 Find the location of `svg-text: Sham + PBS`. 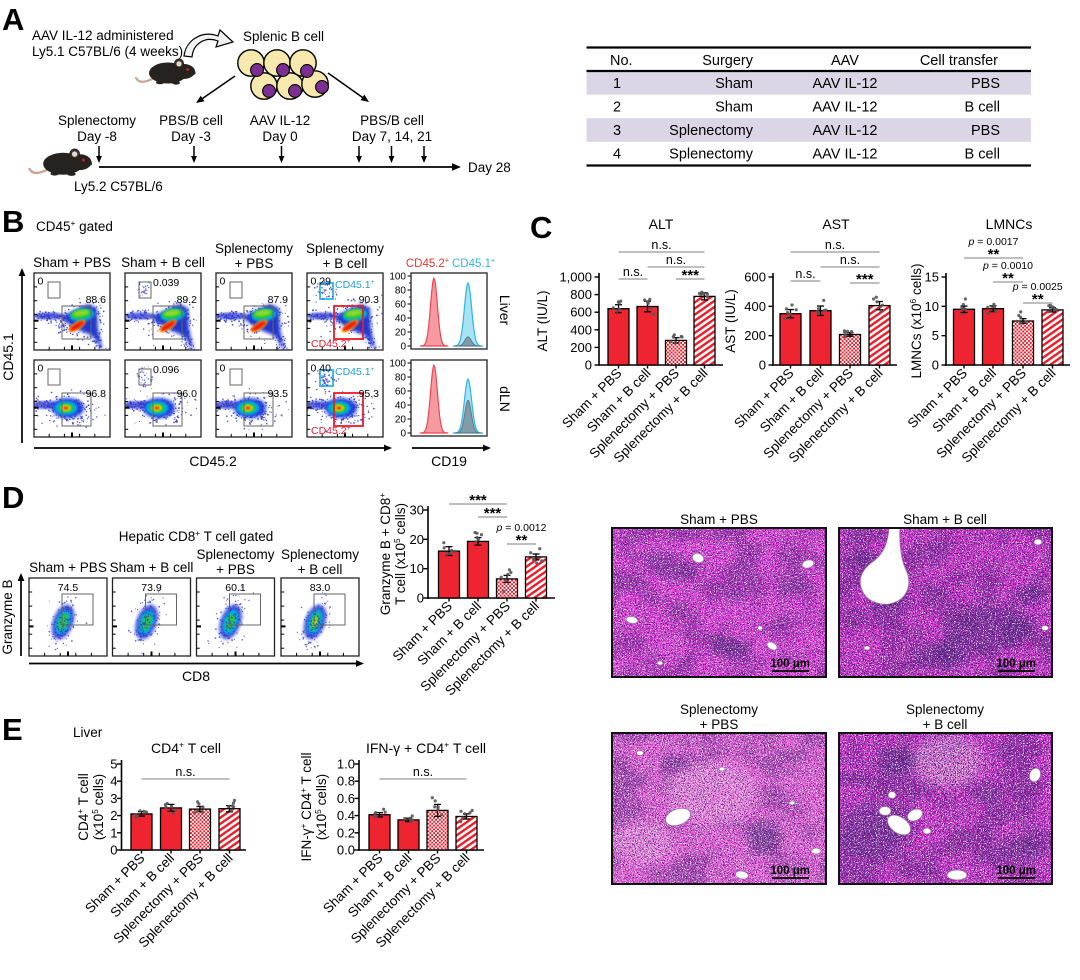

svg-text: Sham + PBS is located at coordinates (719, 519).